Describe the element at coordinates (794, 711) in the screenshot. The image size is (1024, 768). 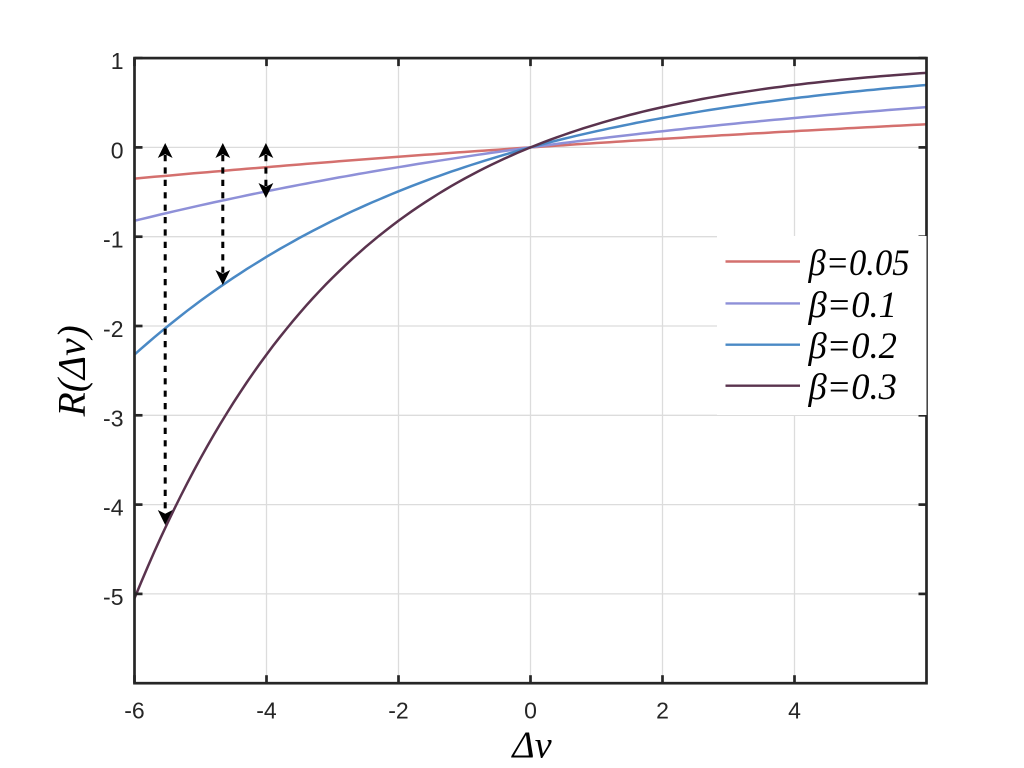
I see `svg-text: 4` at that location.